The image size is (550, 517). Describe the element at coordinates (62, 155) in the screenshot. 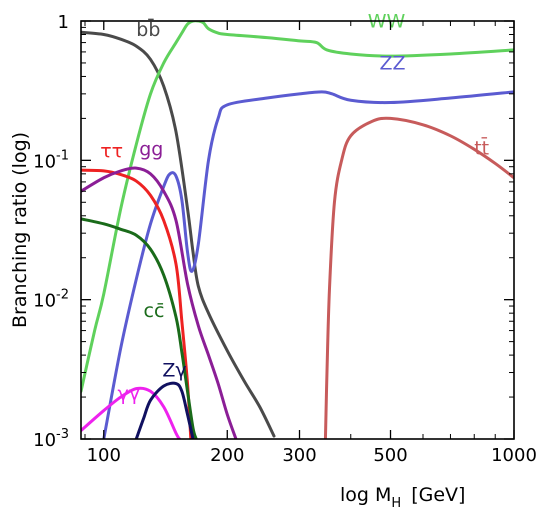

I see `y-tick-exponent: -1` at that location.